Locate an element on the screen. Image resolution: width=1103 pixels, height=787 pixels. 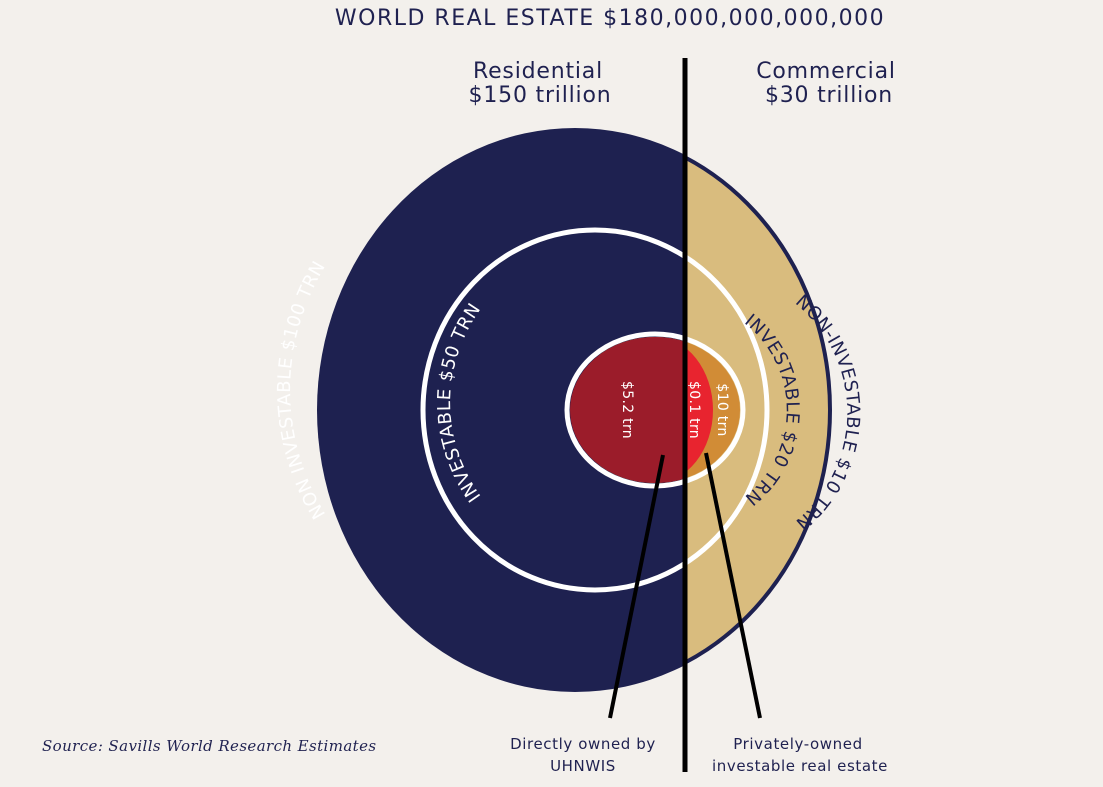
private-callout-line1: Privately-owned is located at coordinates (797, 744).